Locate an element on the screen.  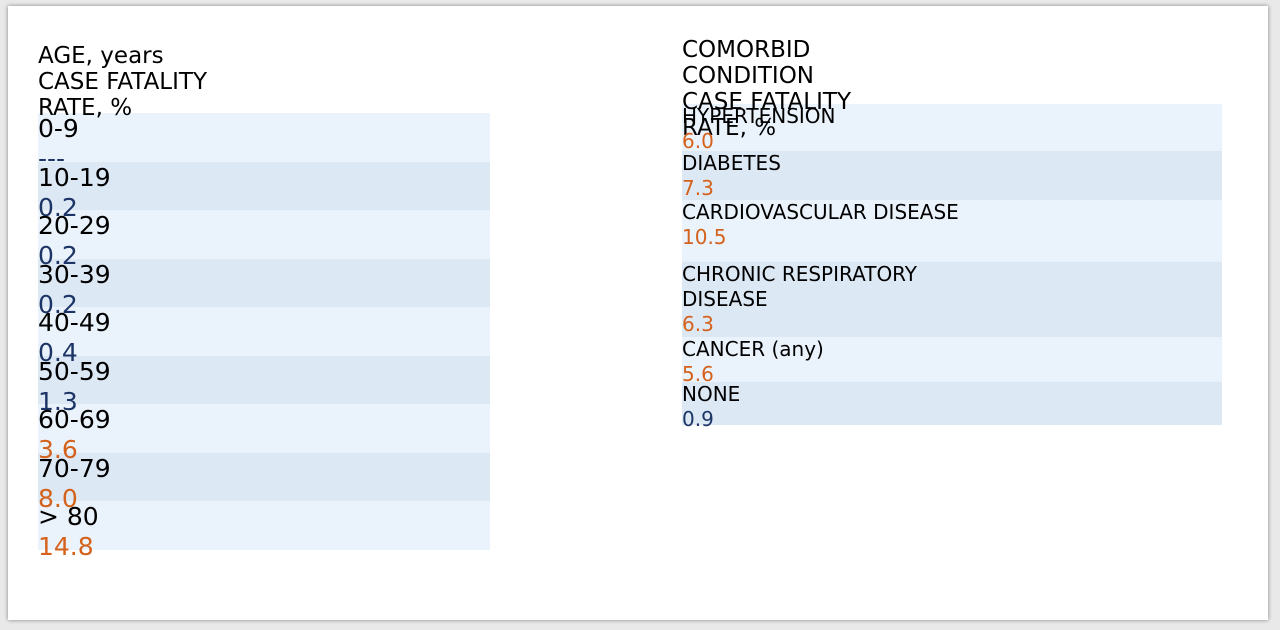
row-value: 0.4 is located at coordinates (58, 353).